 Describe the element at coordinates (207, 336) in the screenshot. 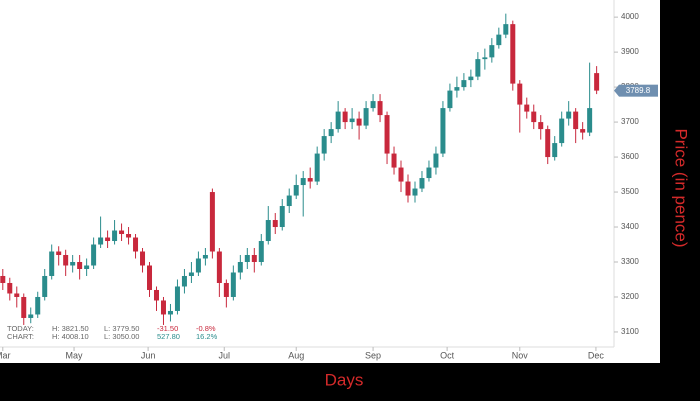

I see `stat-text: 16.2%` at that location.